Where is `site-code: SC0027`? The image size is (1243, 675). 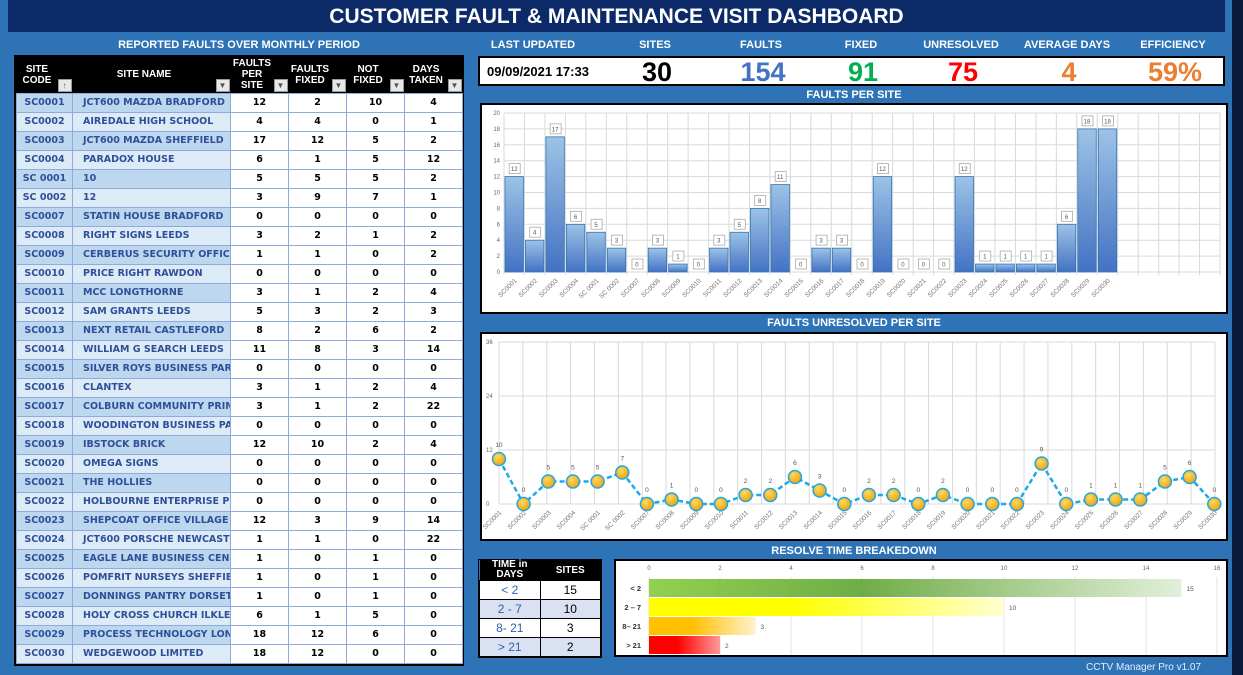 site-code: SC0027 is located at coordinates (44, 596).